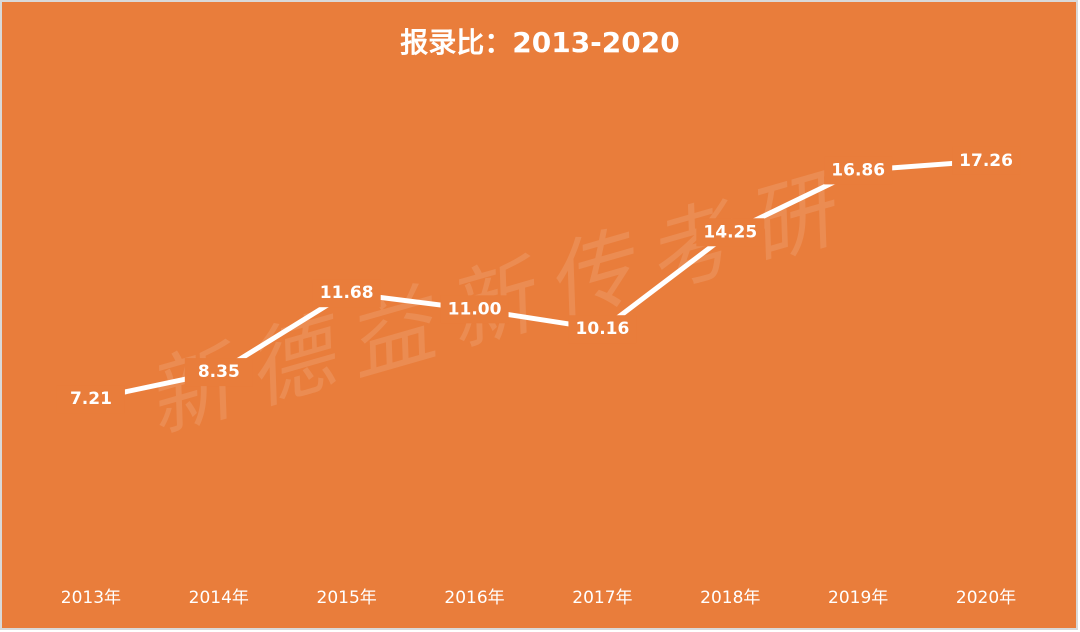 The image size is (1080, 632). Describe the element at coordinates (347, 598) in the screenshot. I see `x-tick-label: 2015年` at that location.